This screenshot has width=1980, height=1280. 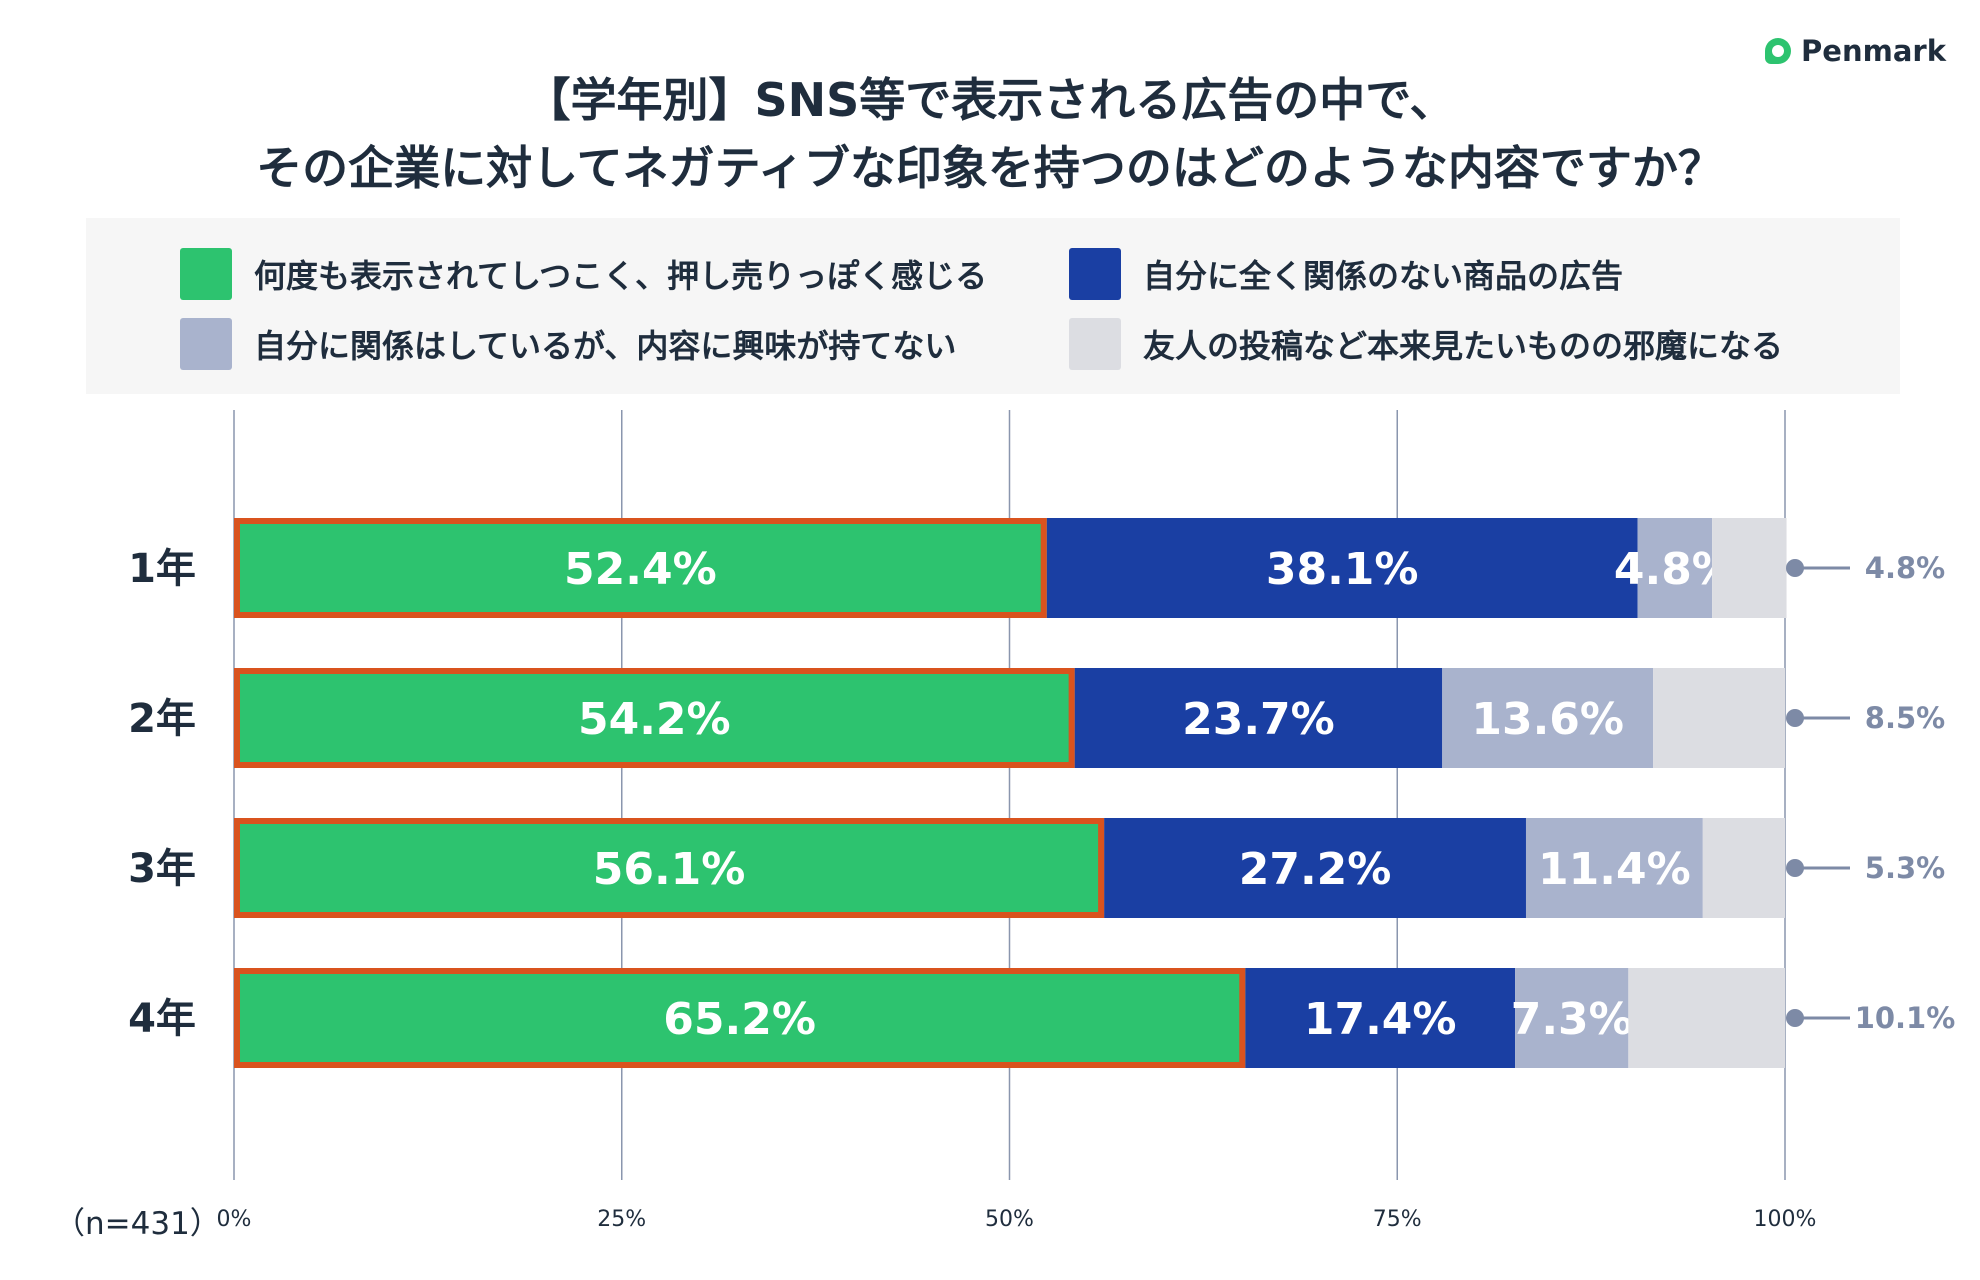 I want to click on legend-label-1: 何度も表示されてしつこく、押し売りっぽく感じる, so click(x=621, y=276).